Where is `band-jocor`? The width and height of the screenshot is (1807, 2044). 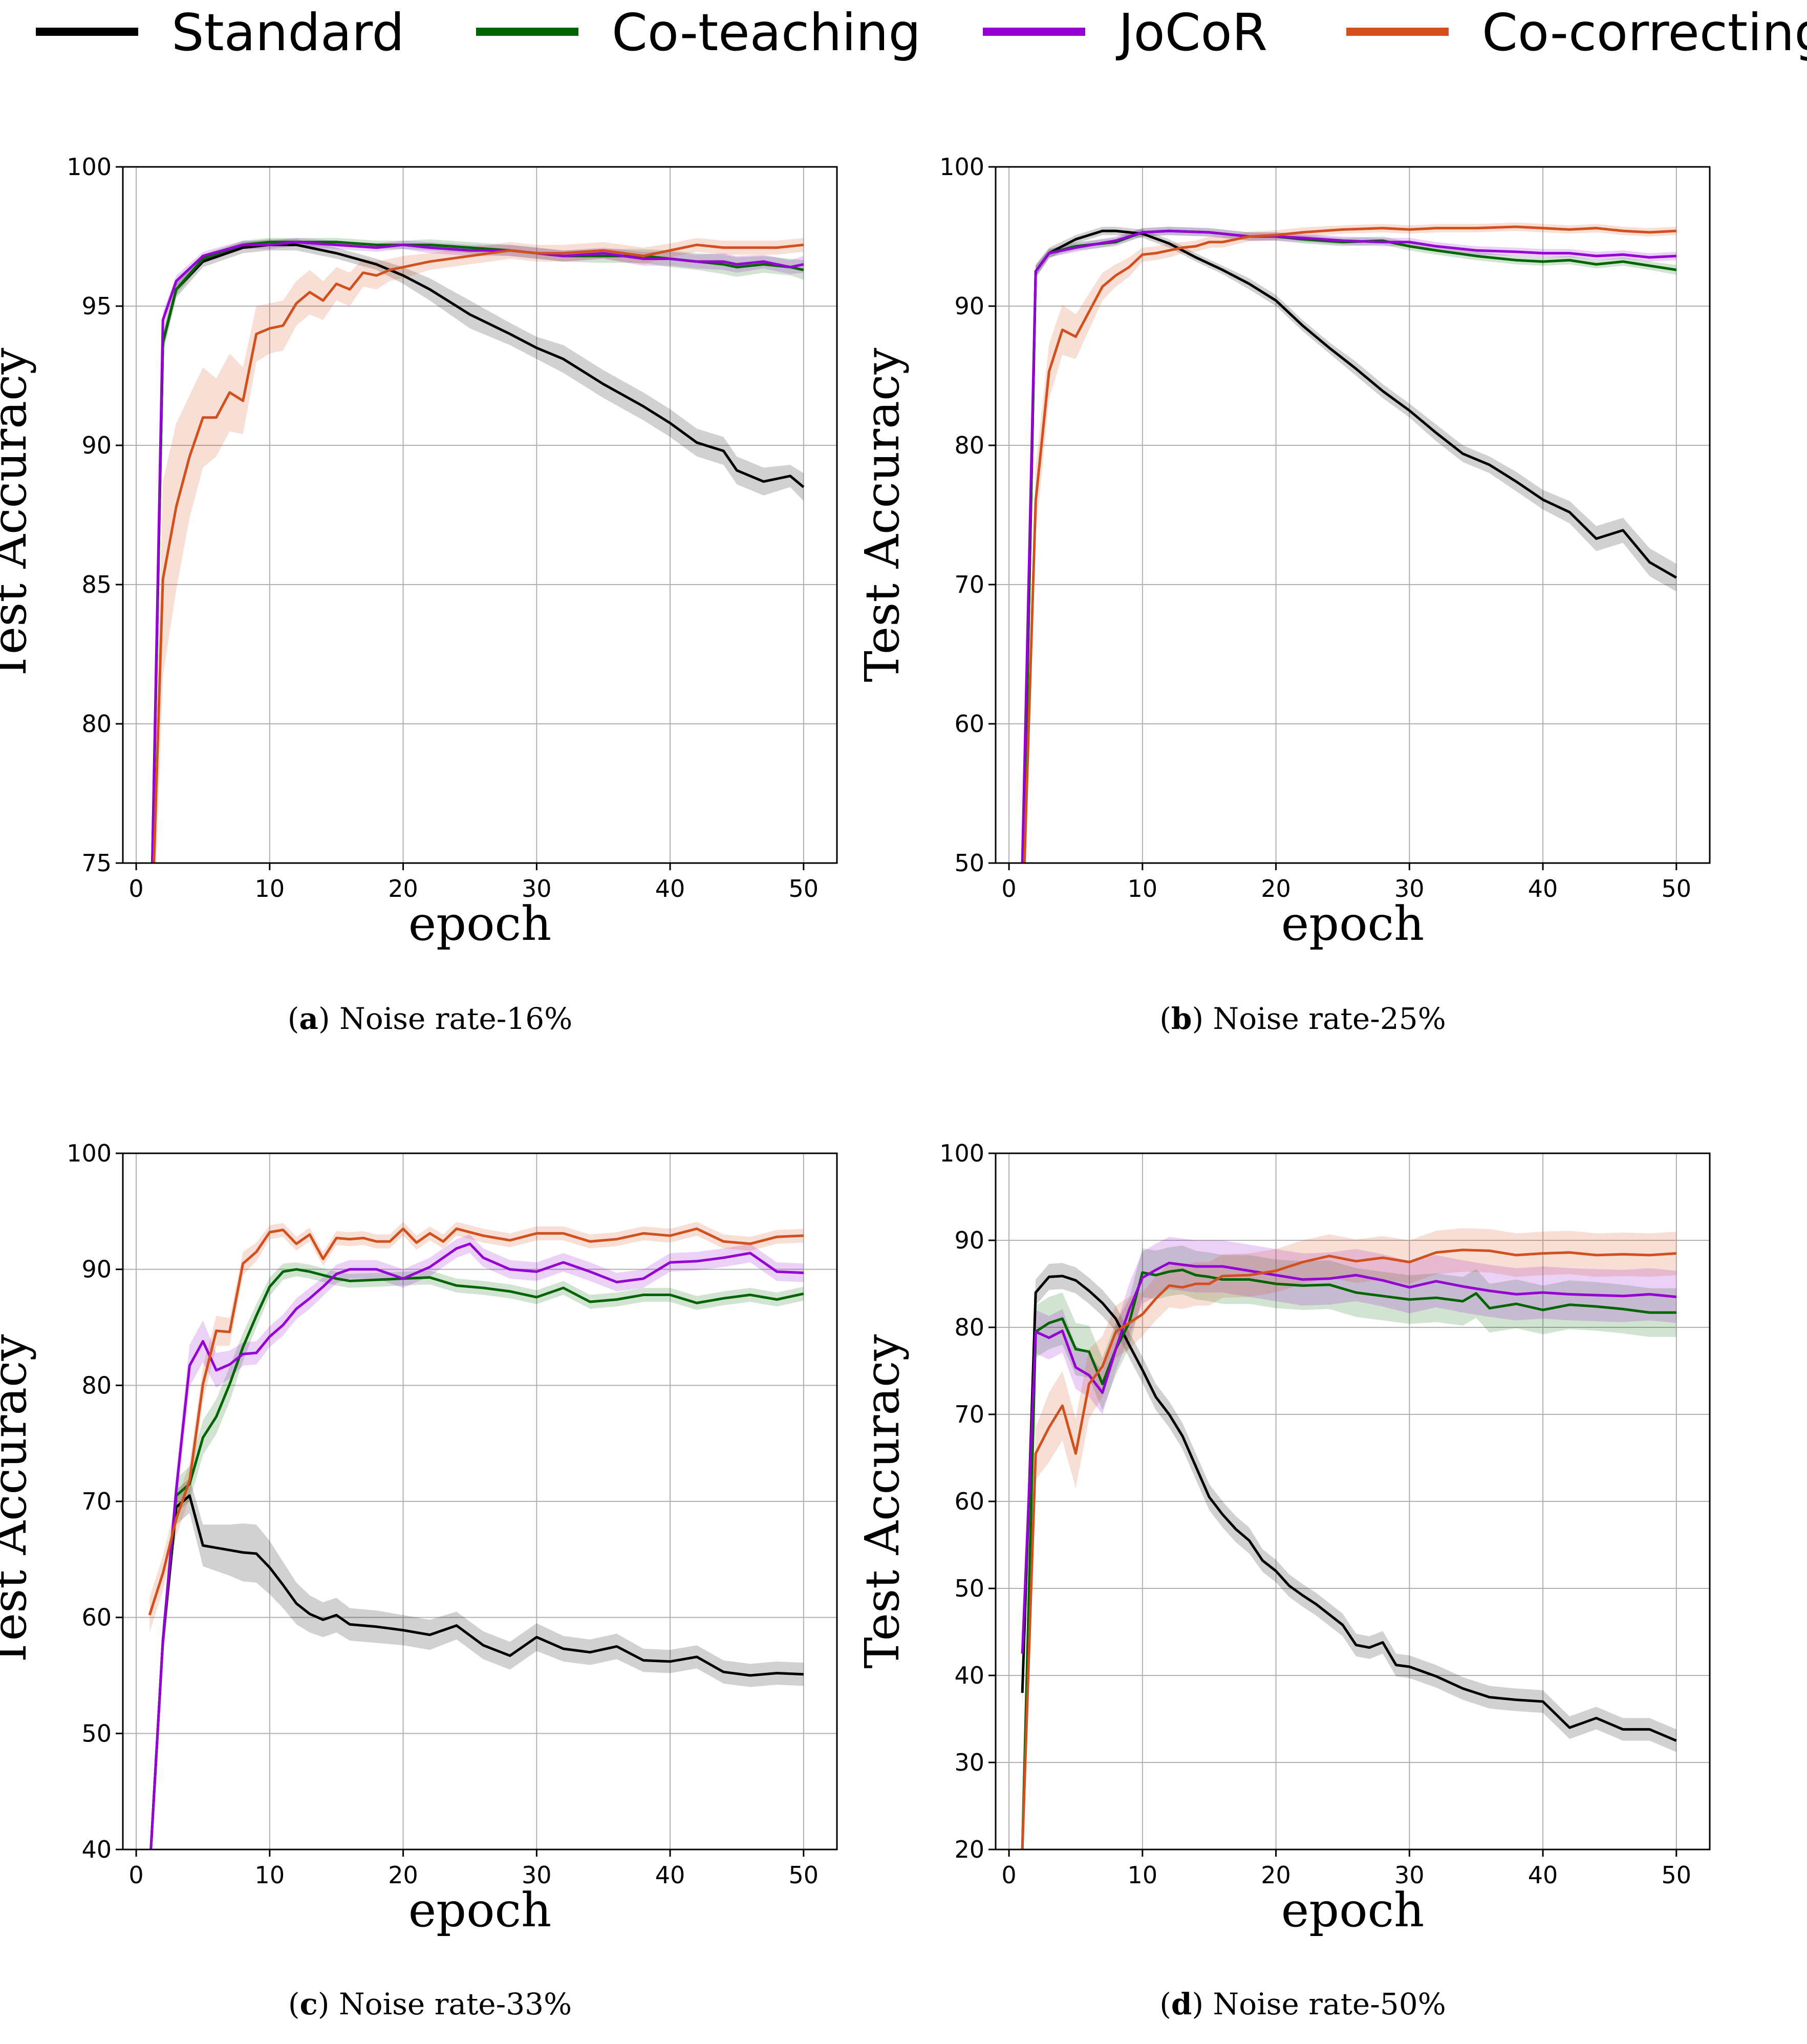 band-jocor is located at coordinates (1349, 1454).